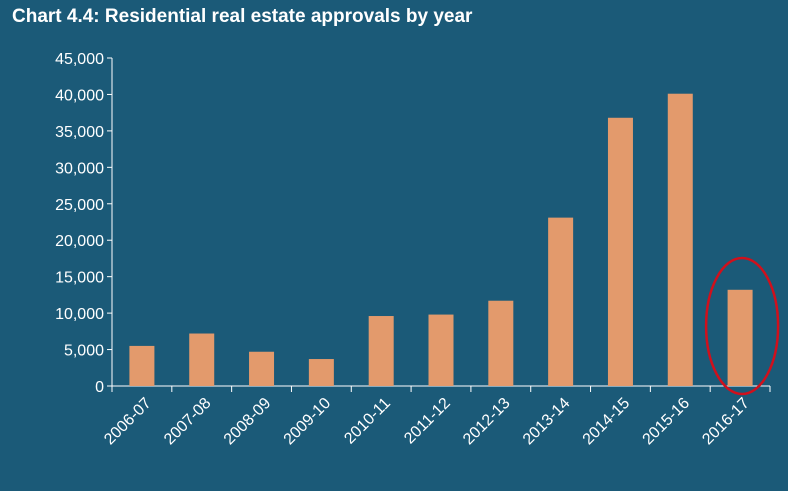  Describe the element at coordinates (427, 421) in the screenshot. I see `x-tick-label: 2011-12` at that location.